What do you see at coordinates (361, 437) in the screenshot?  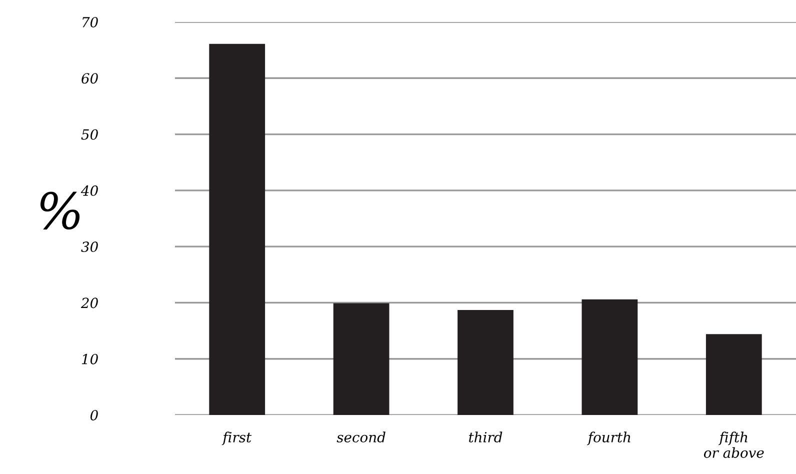 I see `x-tick-label: second` at bounding box center [361, 437].